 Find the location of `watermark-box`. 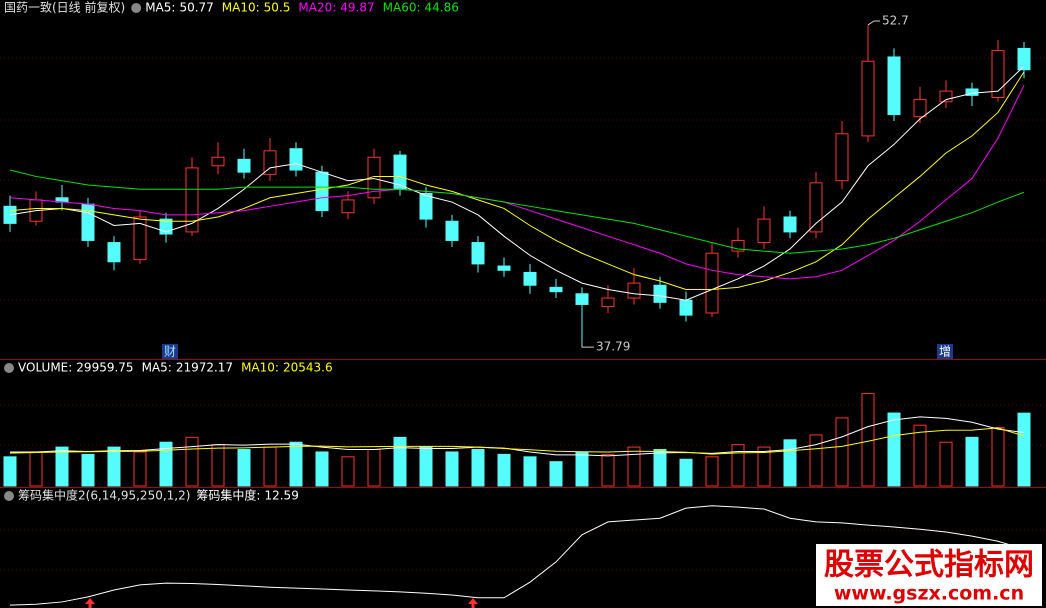

watermark-box is located at coordinates (929, 575).